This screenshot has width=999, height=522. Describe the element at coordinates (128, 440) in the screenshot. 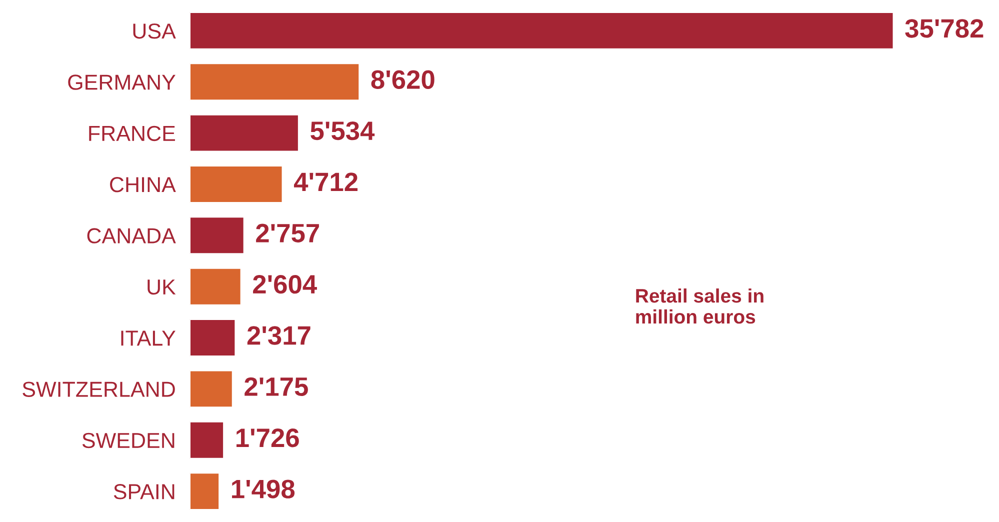

I see `y-tick-label: SWEDEN` at that location.